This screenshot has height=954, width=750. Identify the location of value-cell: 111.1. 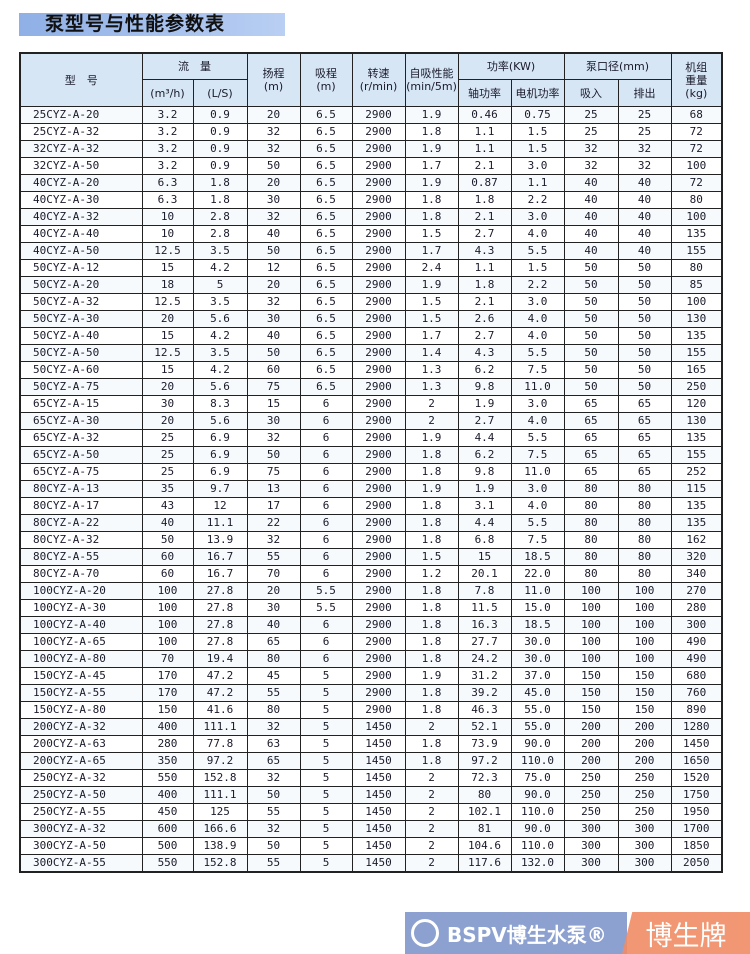
(220, 727).